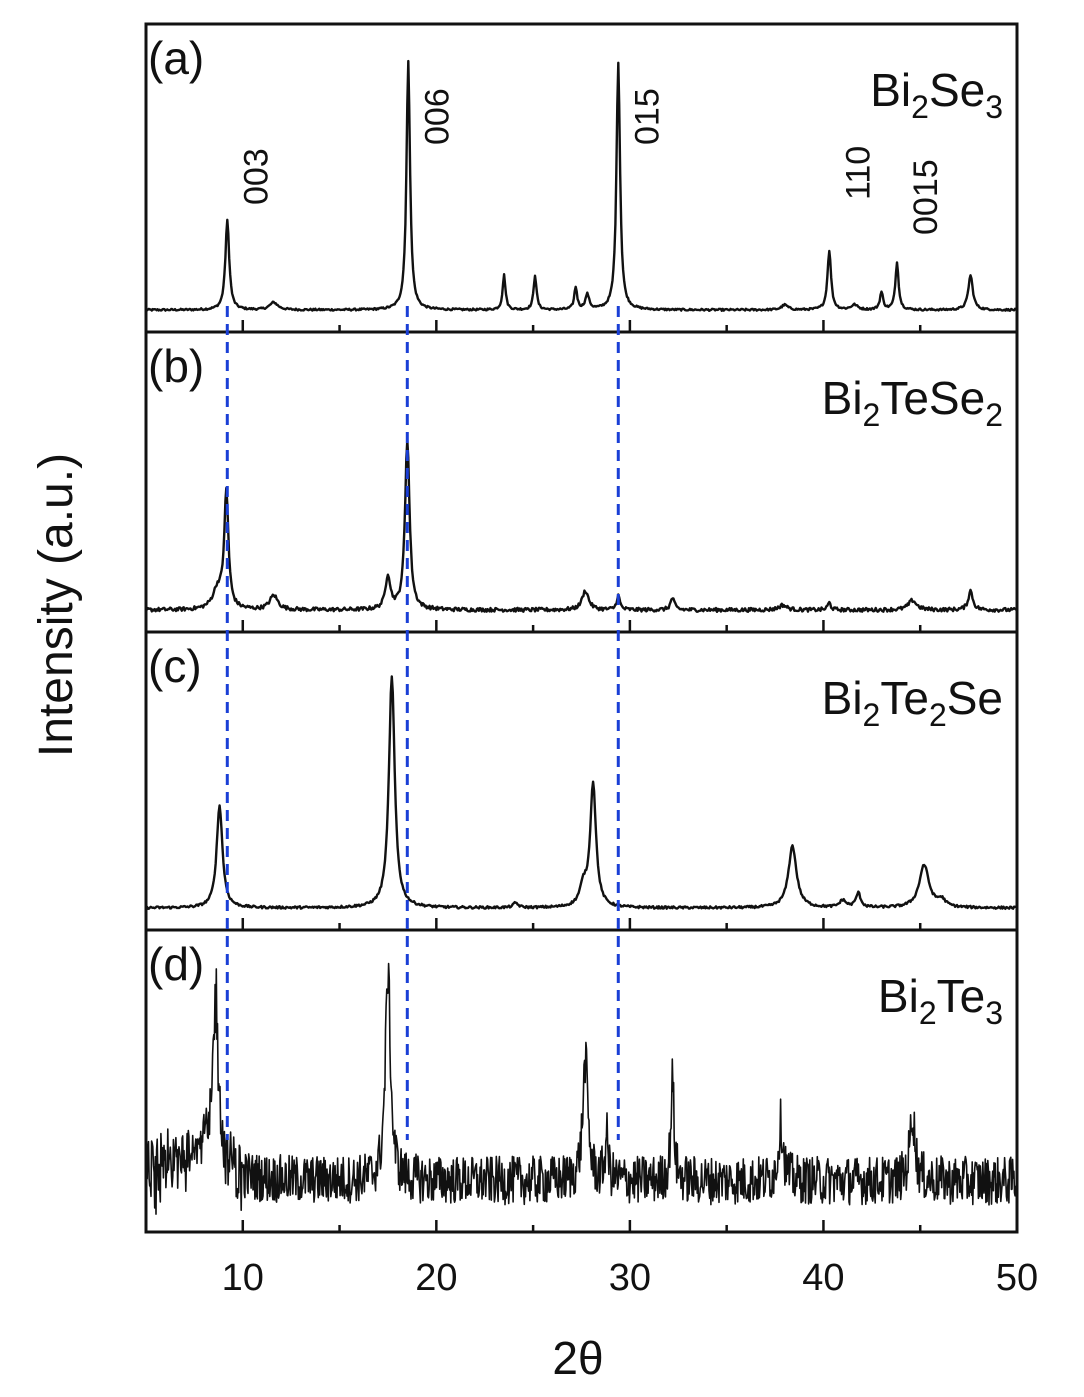  I want to click on peak-label: 015, so click(647, 116).